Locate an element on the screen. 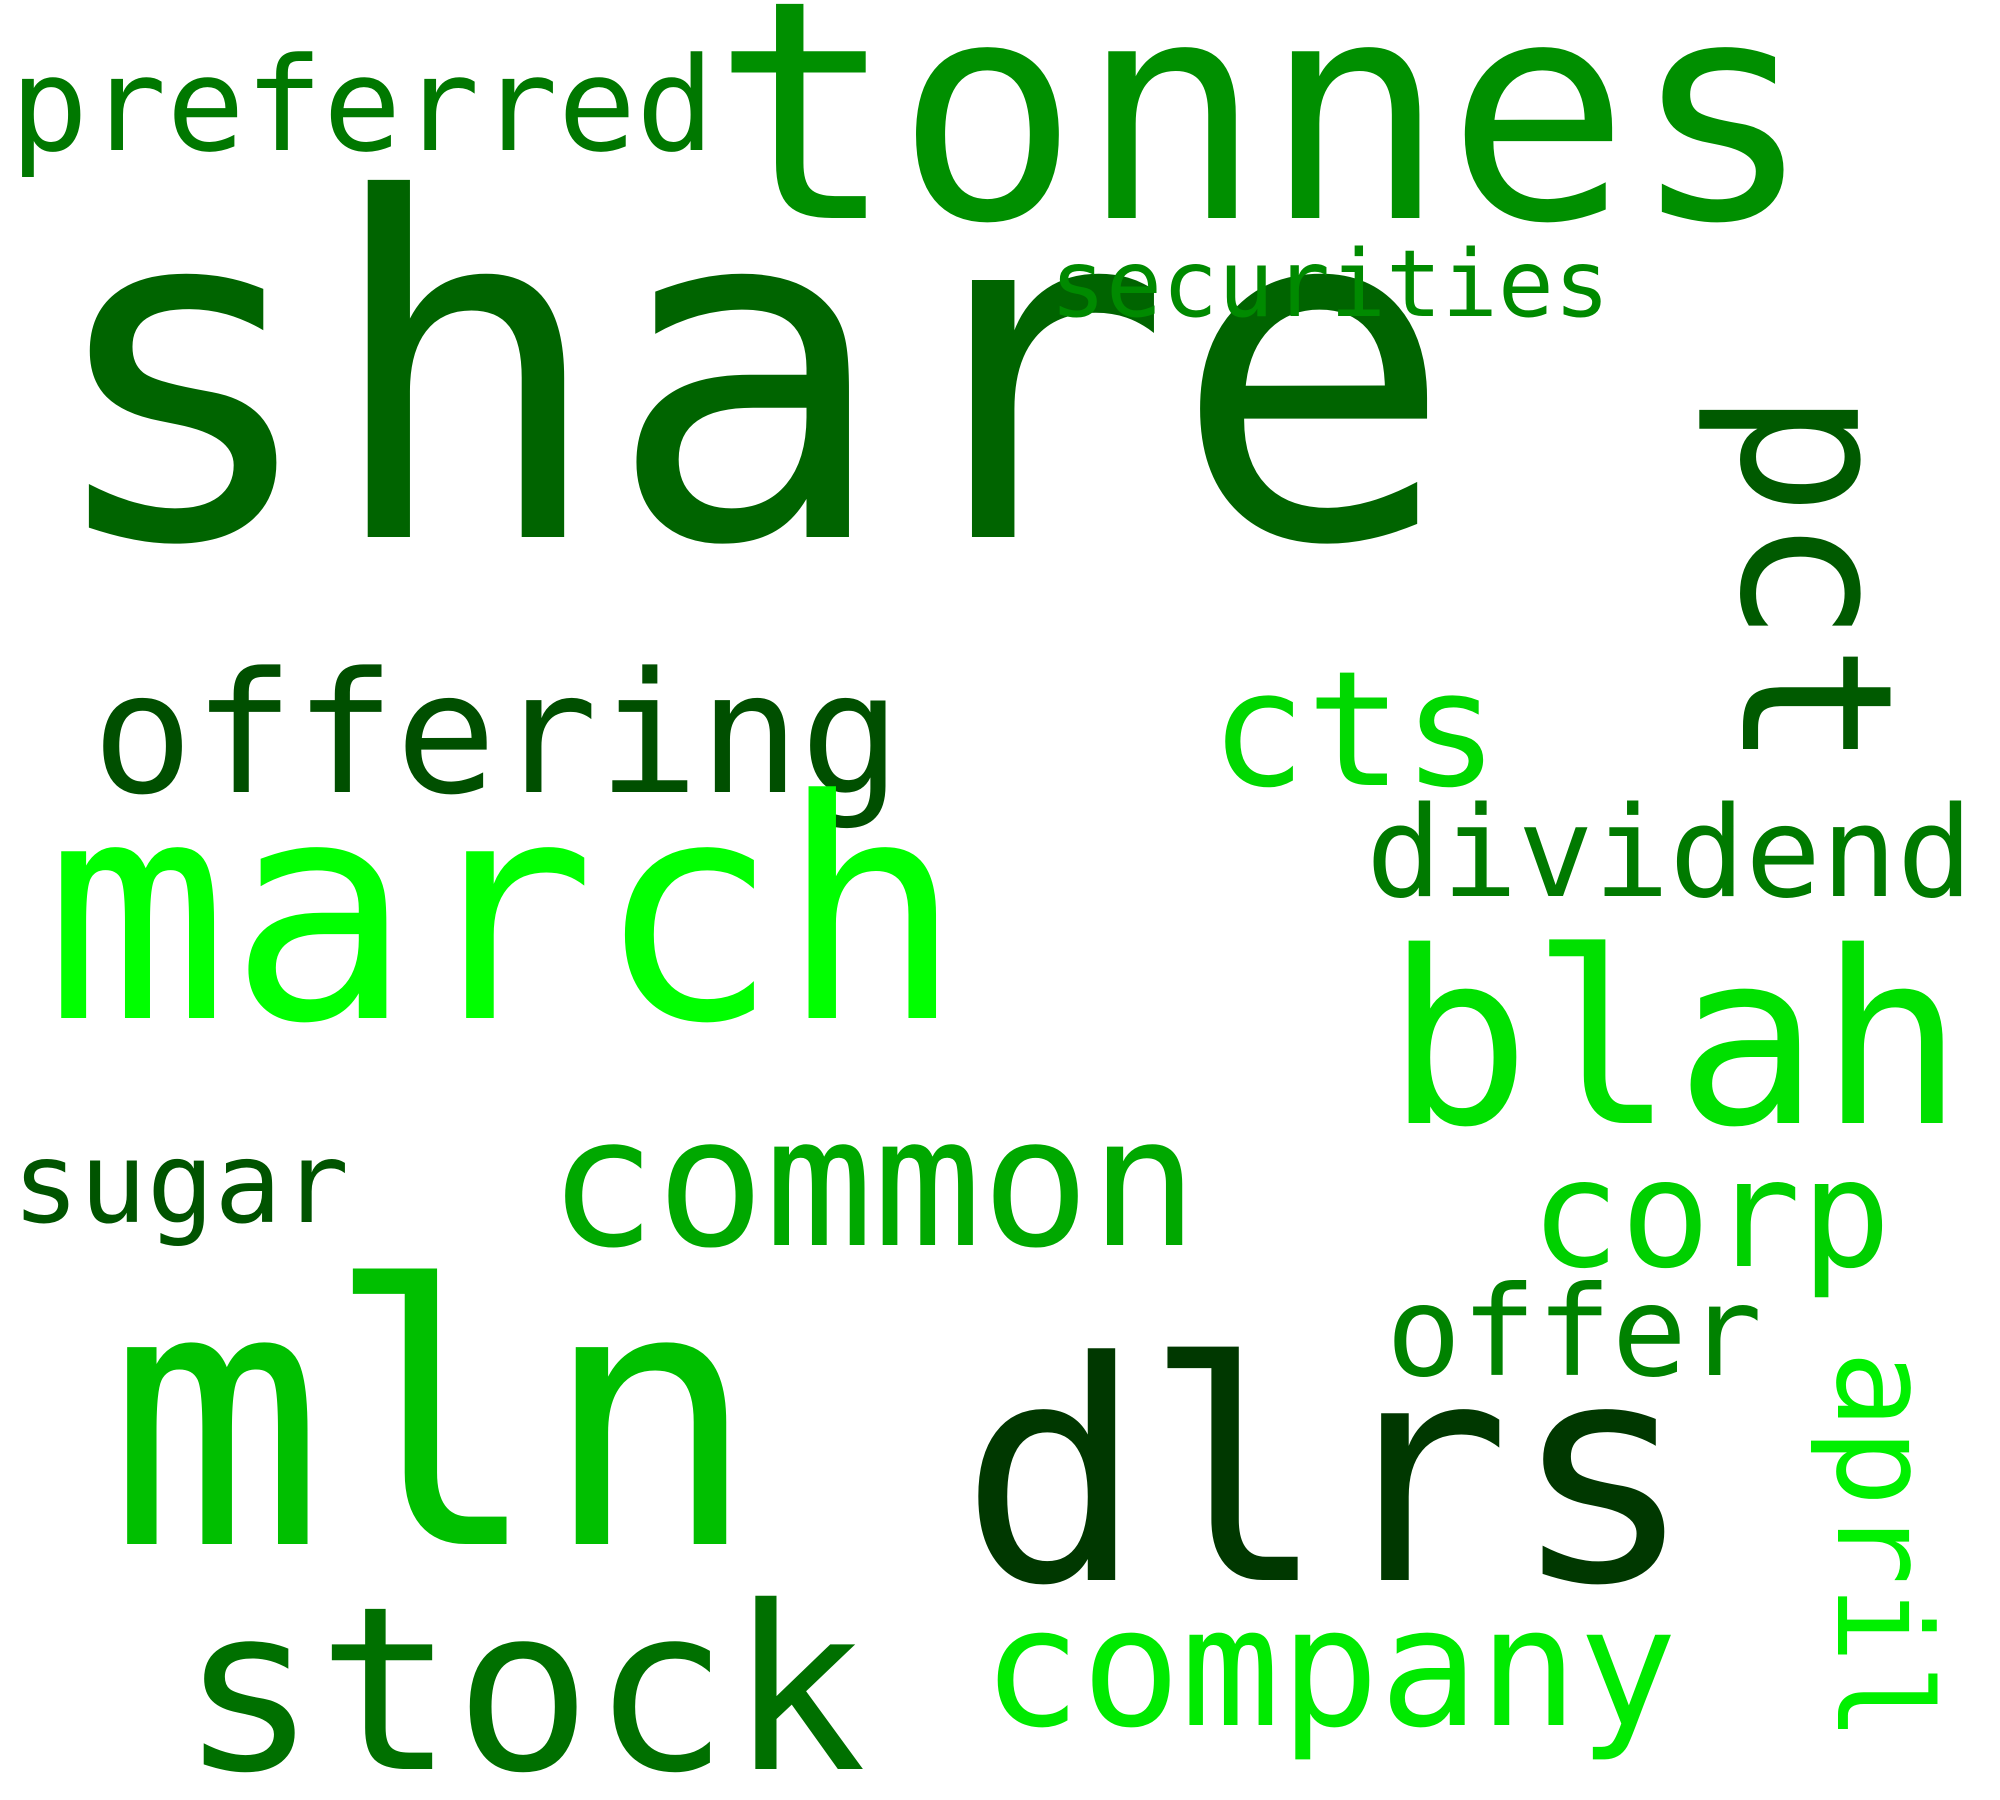  word-company: company is located at coordinates (1330, 1668).